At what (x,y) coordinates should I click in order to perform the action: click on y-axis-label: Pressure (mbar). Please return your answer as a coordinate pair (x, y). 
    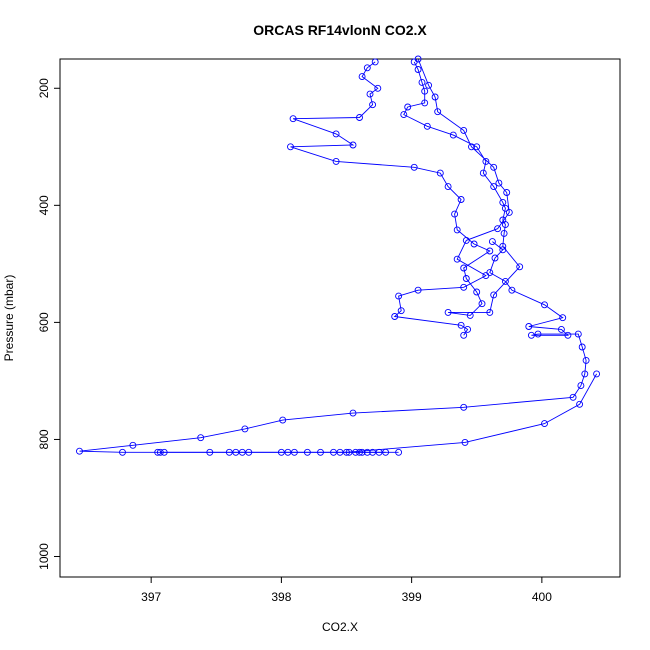
    Looking at the image, I should click on (9, 318).